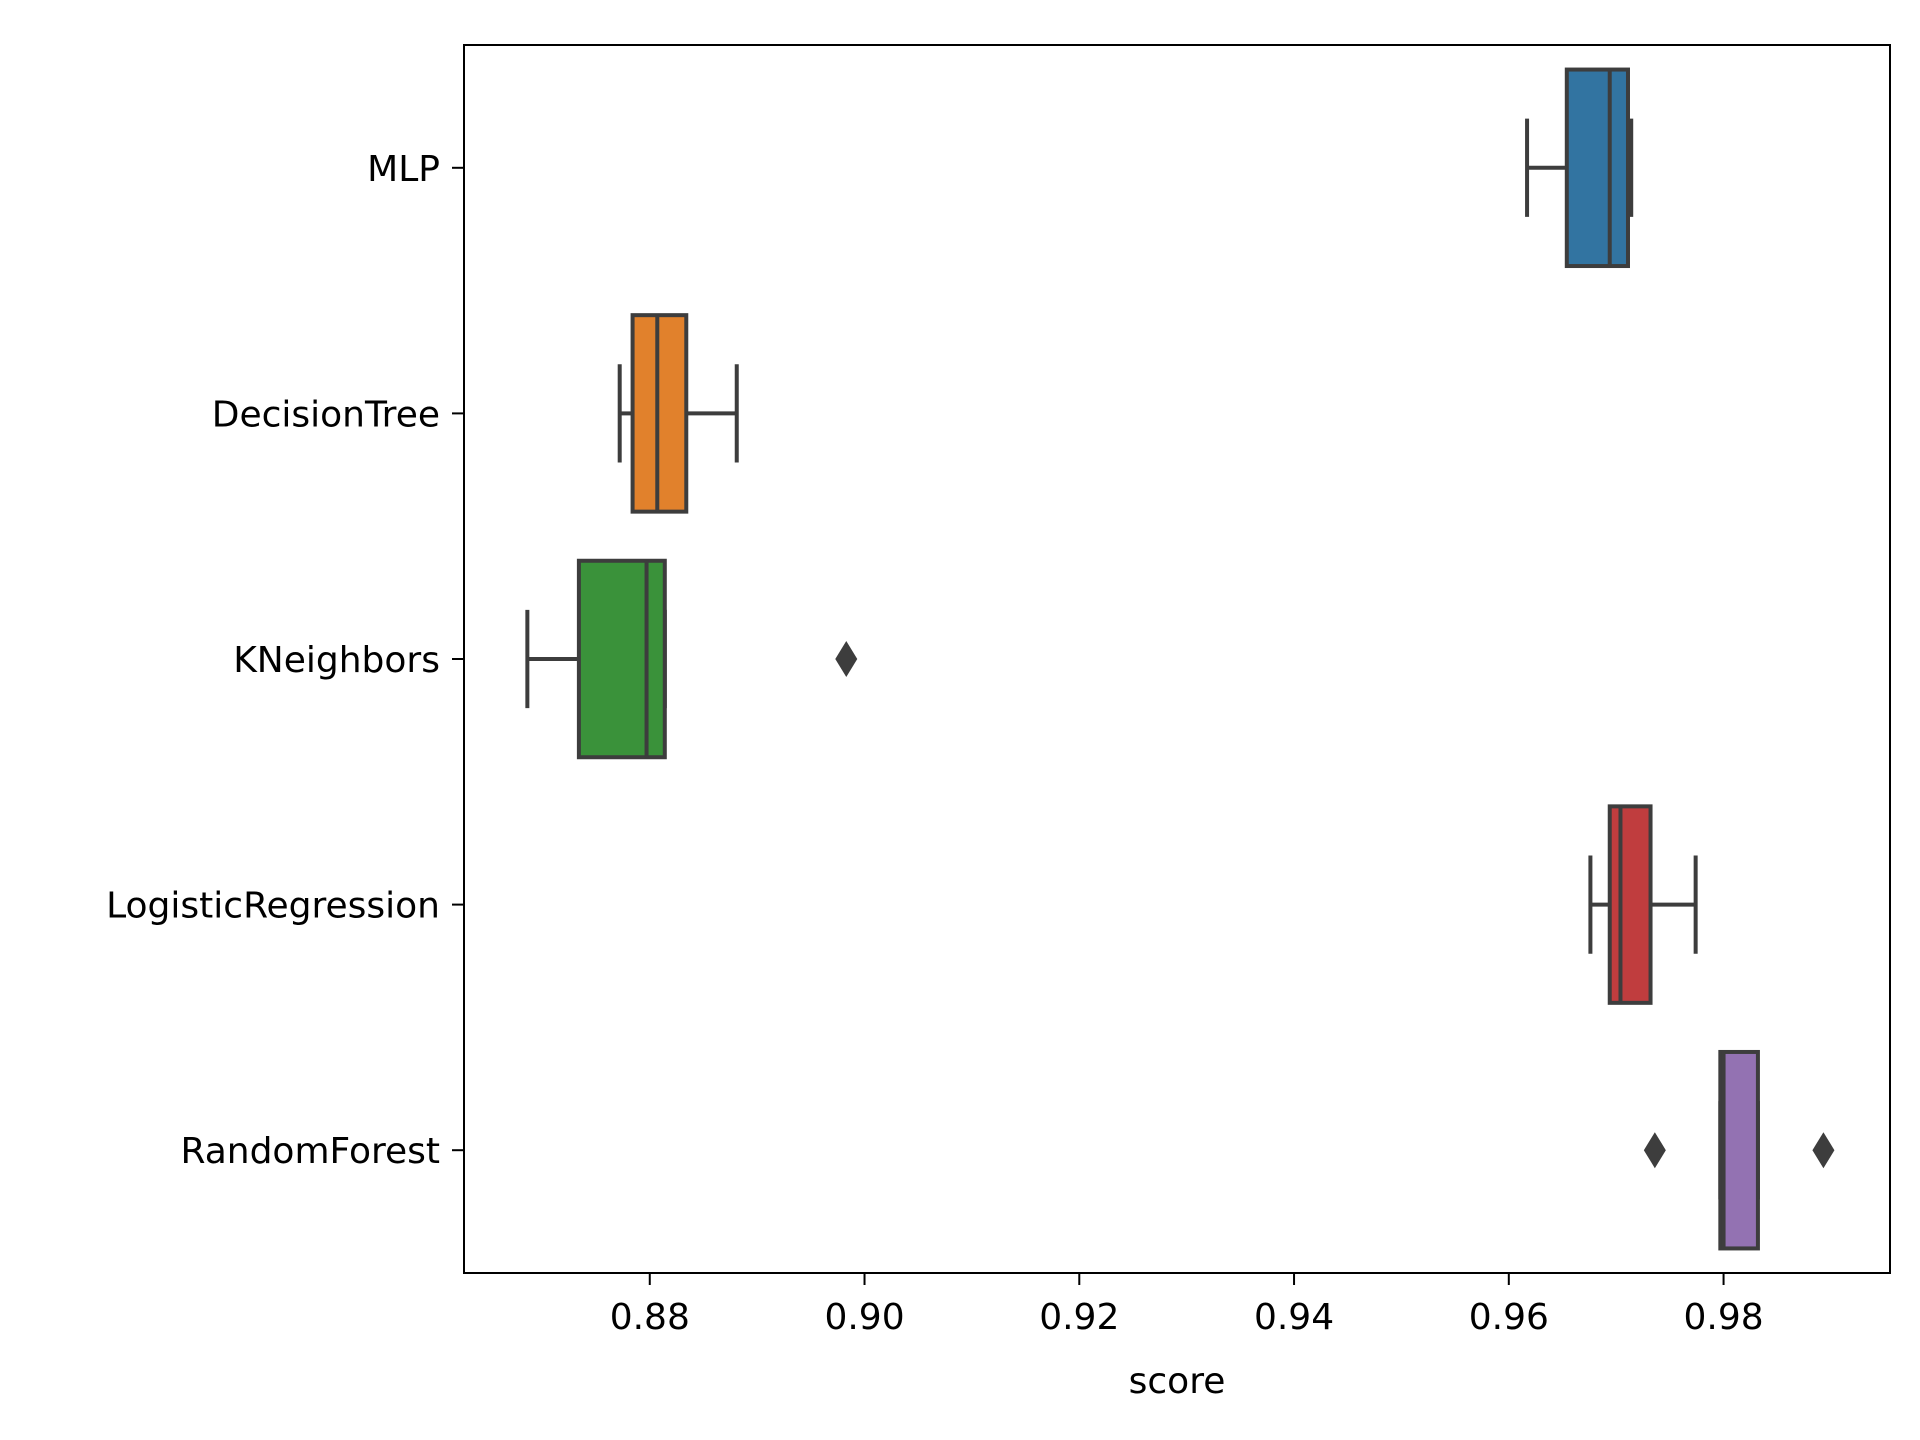  Describe the element at coordinates (1597, 168) in the screenshot. I see `iqr-box-MLP` at that location.